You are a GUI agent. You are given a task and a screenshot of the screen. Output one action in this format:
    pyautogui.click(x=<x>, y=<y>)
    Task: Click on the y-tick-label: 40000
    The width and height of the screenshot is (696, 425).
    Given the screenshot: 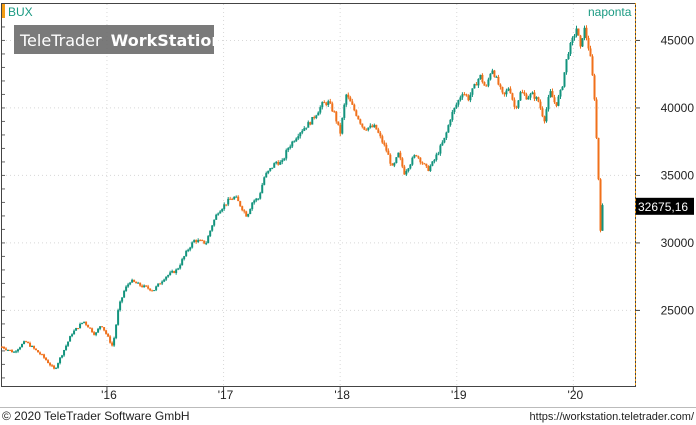 What is the action you would take?
    pyautogui.click(x=678, y=108)
    